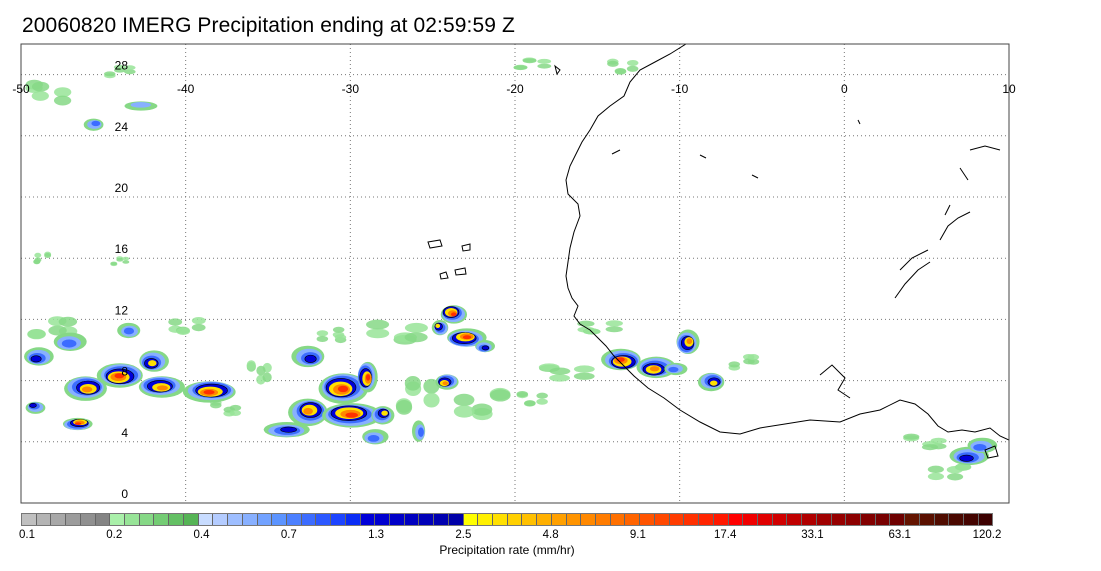  What do you see at coordinates (637, 535) in the screenshot?
I see `colorbar-tick-label: 9.1` at bounding box center [637, 535].